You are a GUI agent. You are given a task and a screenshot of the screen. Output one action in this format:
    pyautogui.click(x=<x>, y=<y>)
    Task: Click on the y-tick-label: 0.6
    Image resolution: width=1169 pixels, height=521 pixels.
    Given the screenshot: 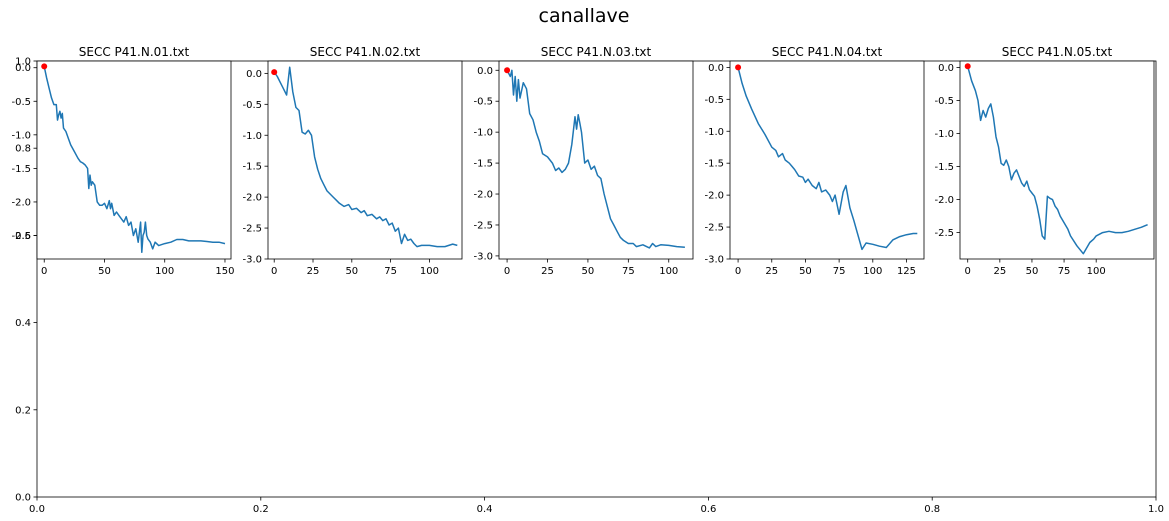 What is the action you would take?
    pyautogui.click(x=23, y=236)
    